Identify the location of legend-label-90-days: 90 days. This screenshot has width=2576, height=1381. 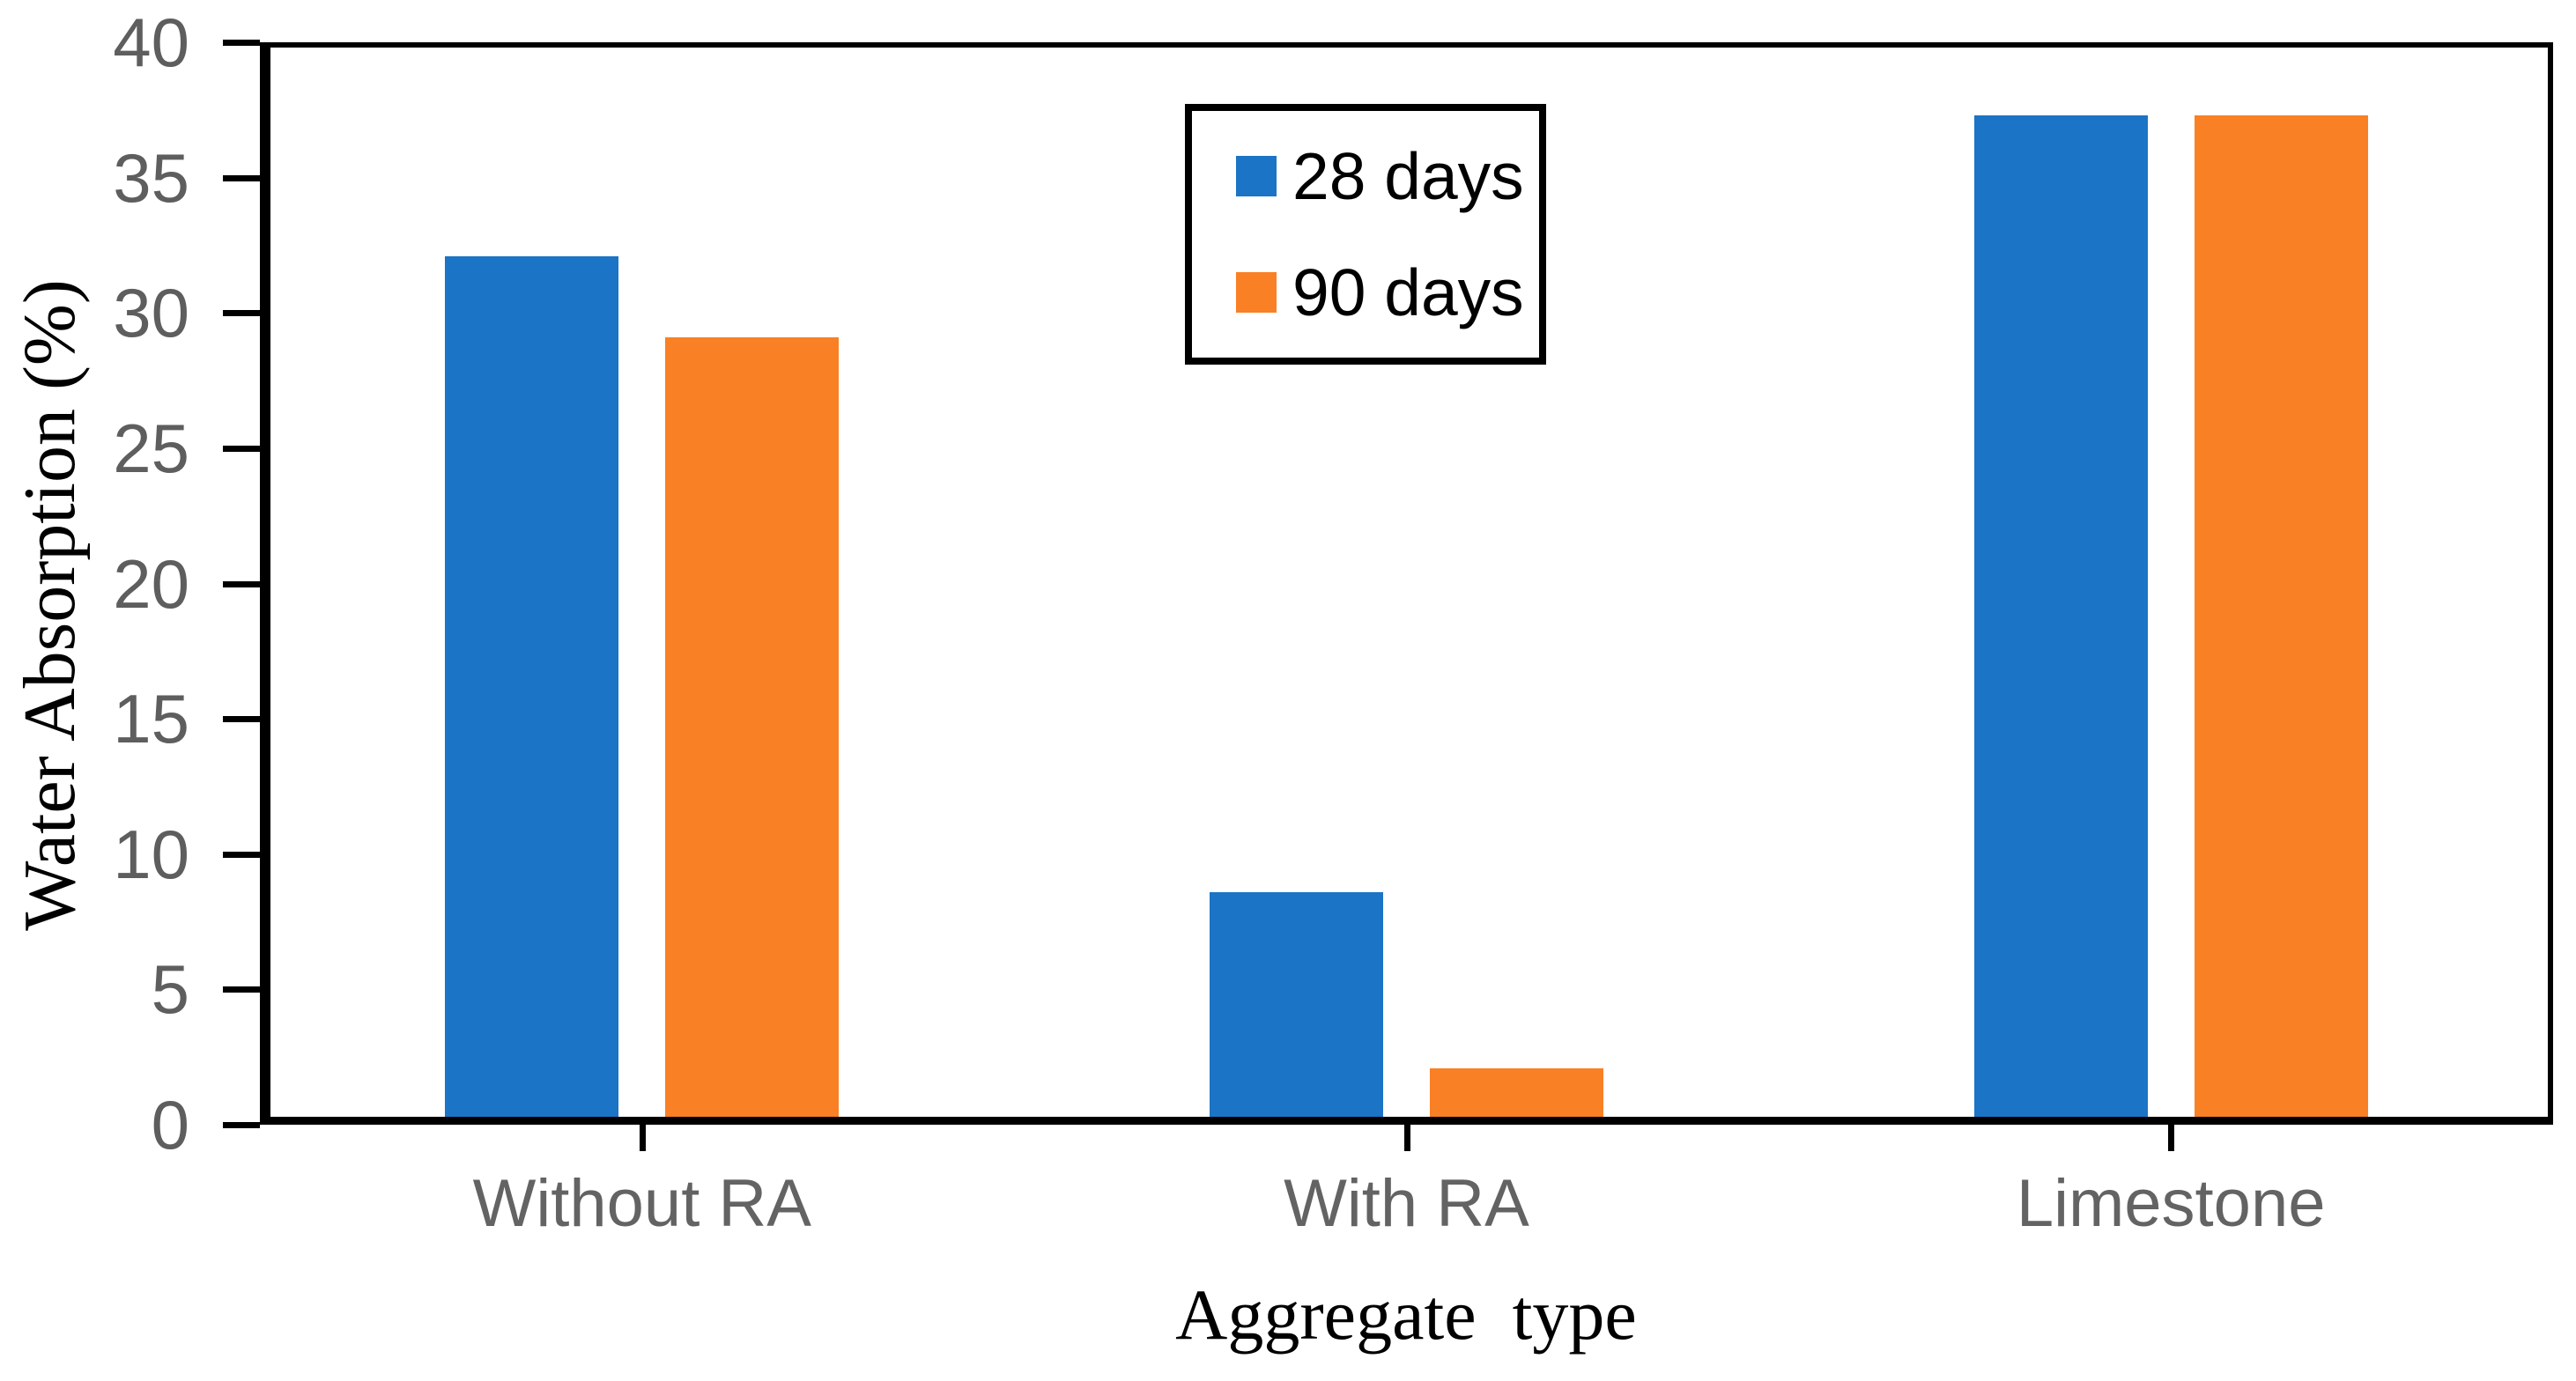
(1408, 292).